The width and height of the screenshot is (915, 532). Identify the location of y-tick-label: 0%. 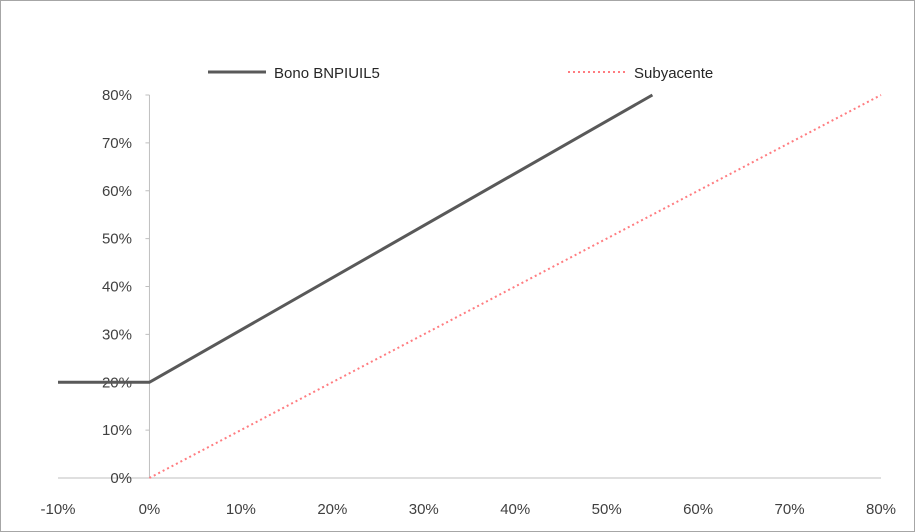
(121, 478).